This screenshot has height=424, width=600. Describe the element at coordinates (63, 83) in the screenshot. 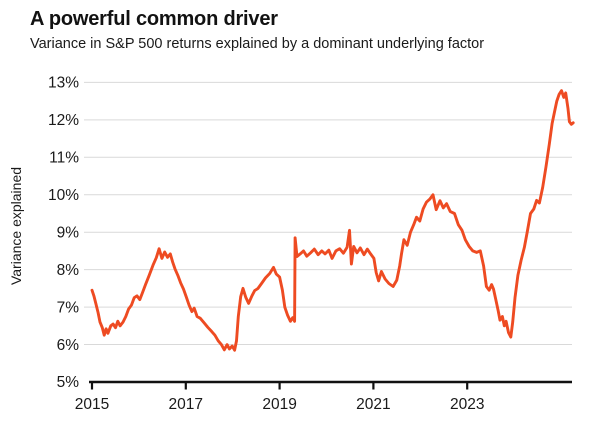

I see `y-tick-label: 13%` at that location.